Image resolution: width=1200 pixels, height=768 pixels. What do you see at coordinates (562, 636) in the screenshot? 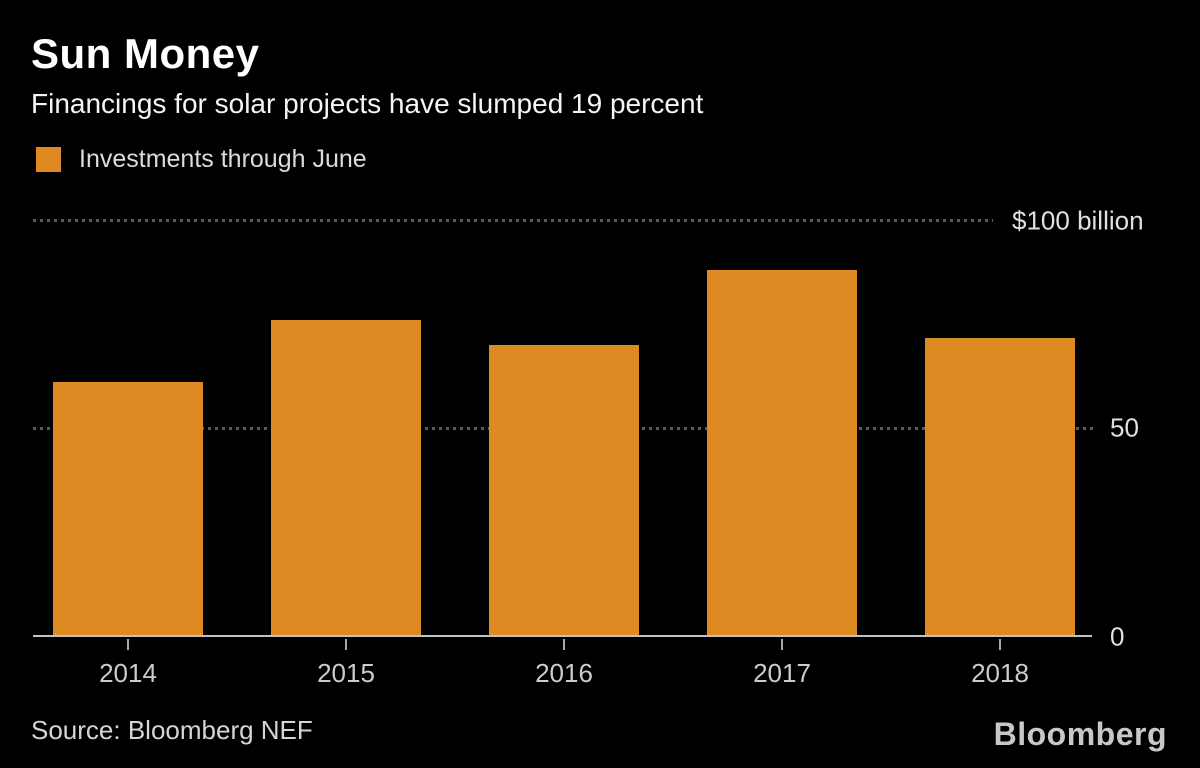
I see `x-axis-baseline` at bounding box center [562, 636].